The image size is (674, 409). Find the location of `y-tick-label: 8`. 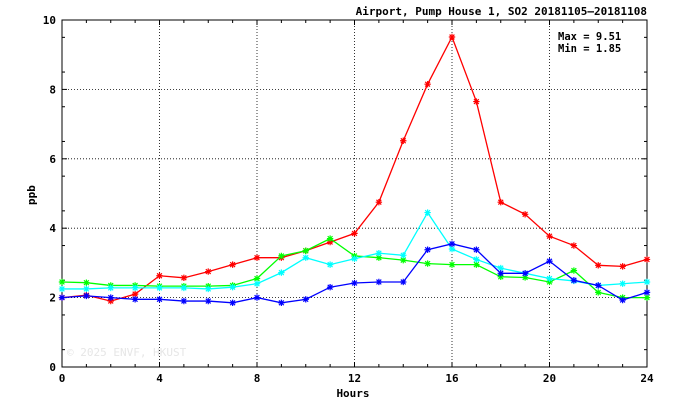

y-tick-label: 8 is located at coordinates (52, 89).